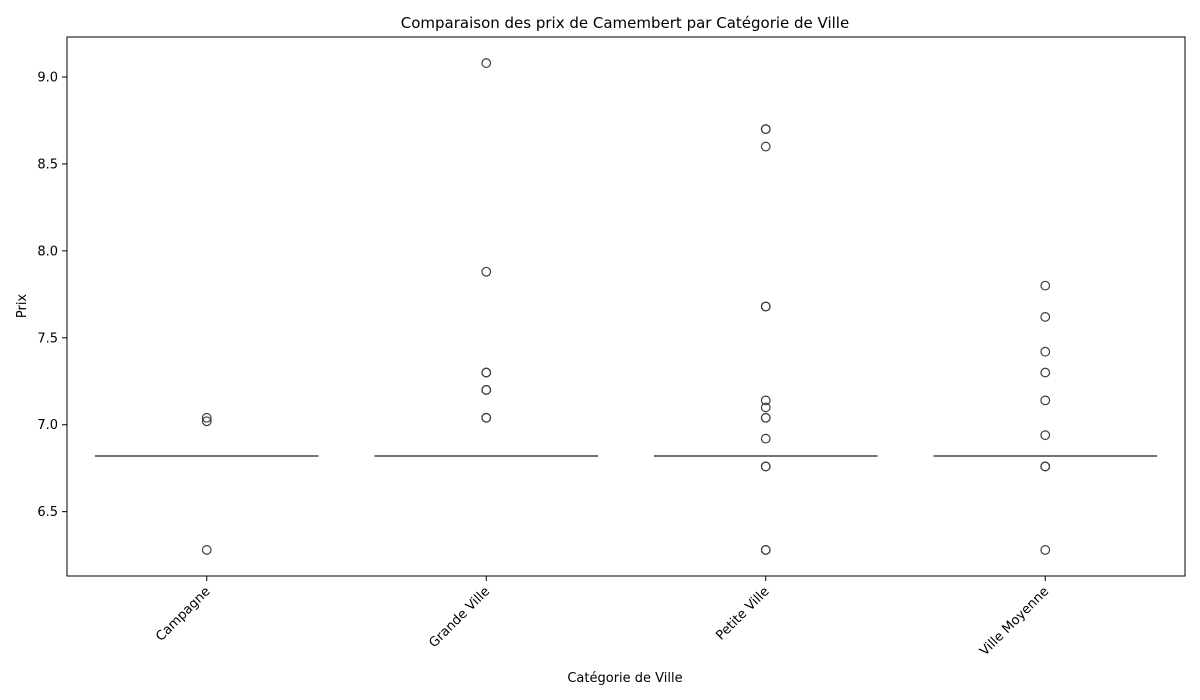  Describe the element at coordinates (22, 306) in the screenshot. I see `y-axis-label: Prix` at that location.